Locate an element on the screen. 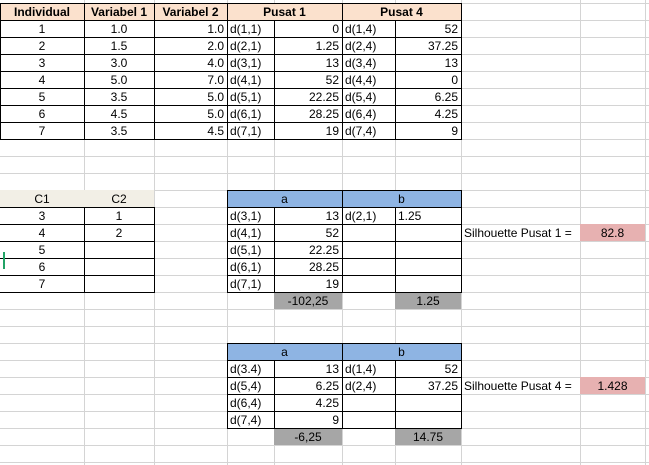 The height and width of the screenshot is (465, 649). cluster-cell-c2: 2 is located at coordinates (119, 232).